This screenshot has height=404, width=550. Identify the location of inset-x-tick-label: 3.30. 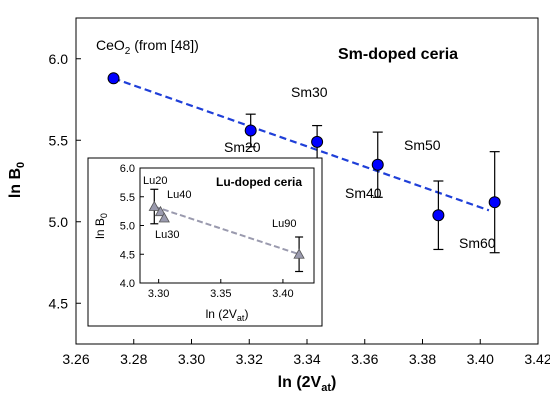
(158, 294).